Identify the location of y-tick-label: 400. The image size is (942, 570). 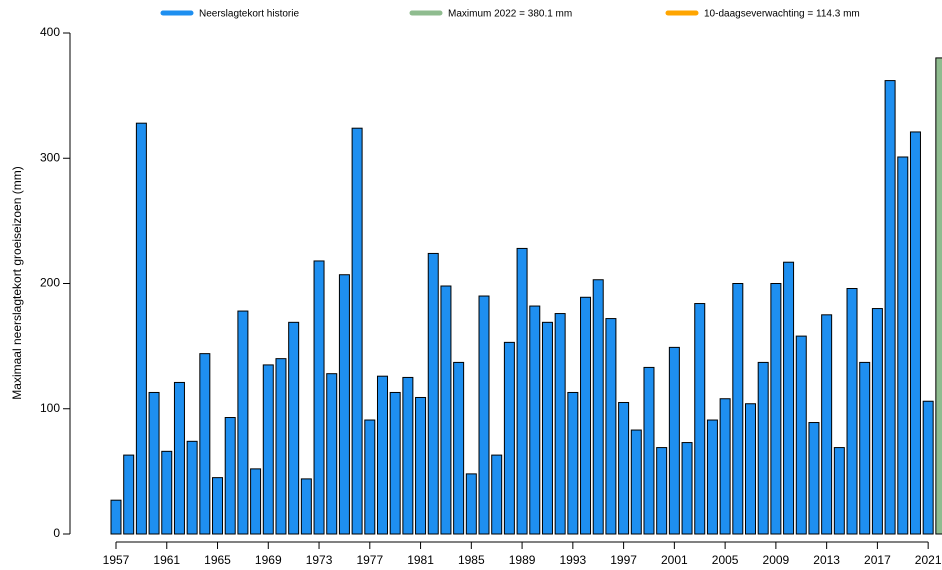
(50, 32).